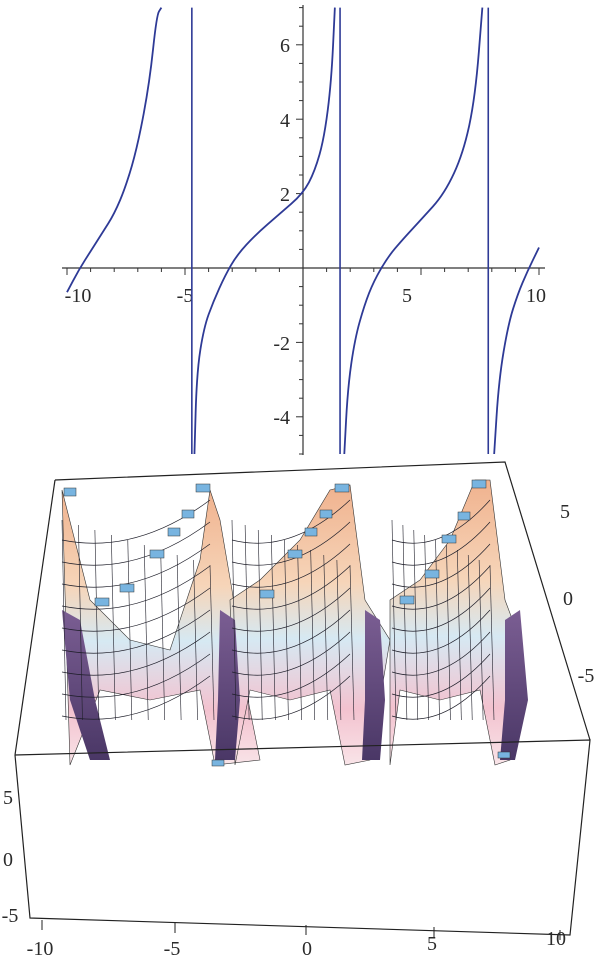  Describe the element at coordinates (185, 296) in the screenshot. I see `x-tick-label: -5` at that location.